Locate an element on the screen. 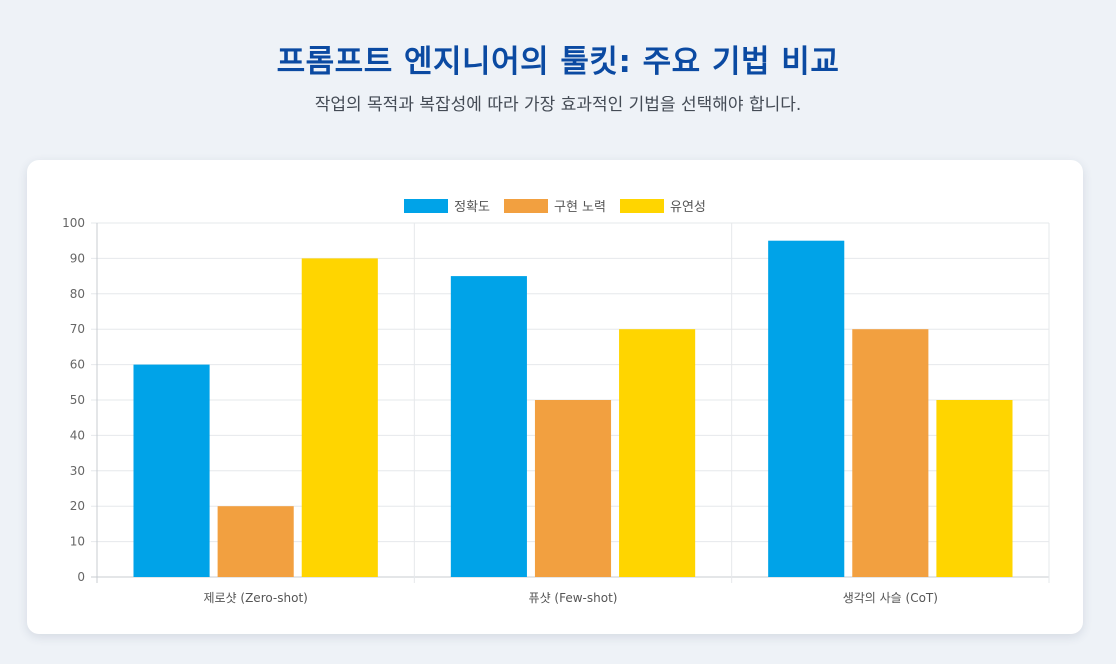 This screenshot has width=1116, height=664. legend-item-effort: 구현 노력 is located at coordinates (555, 205).